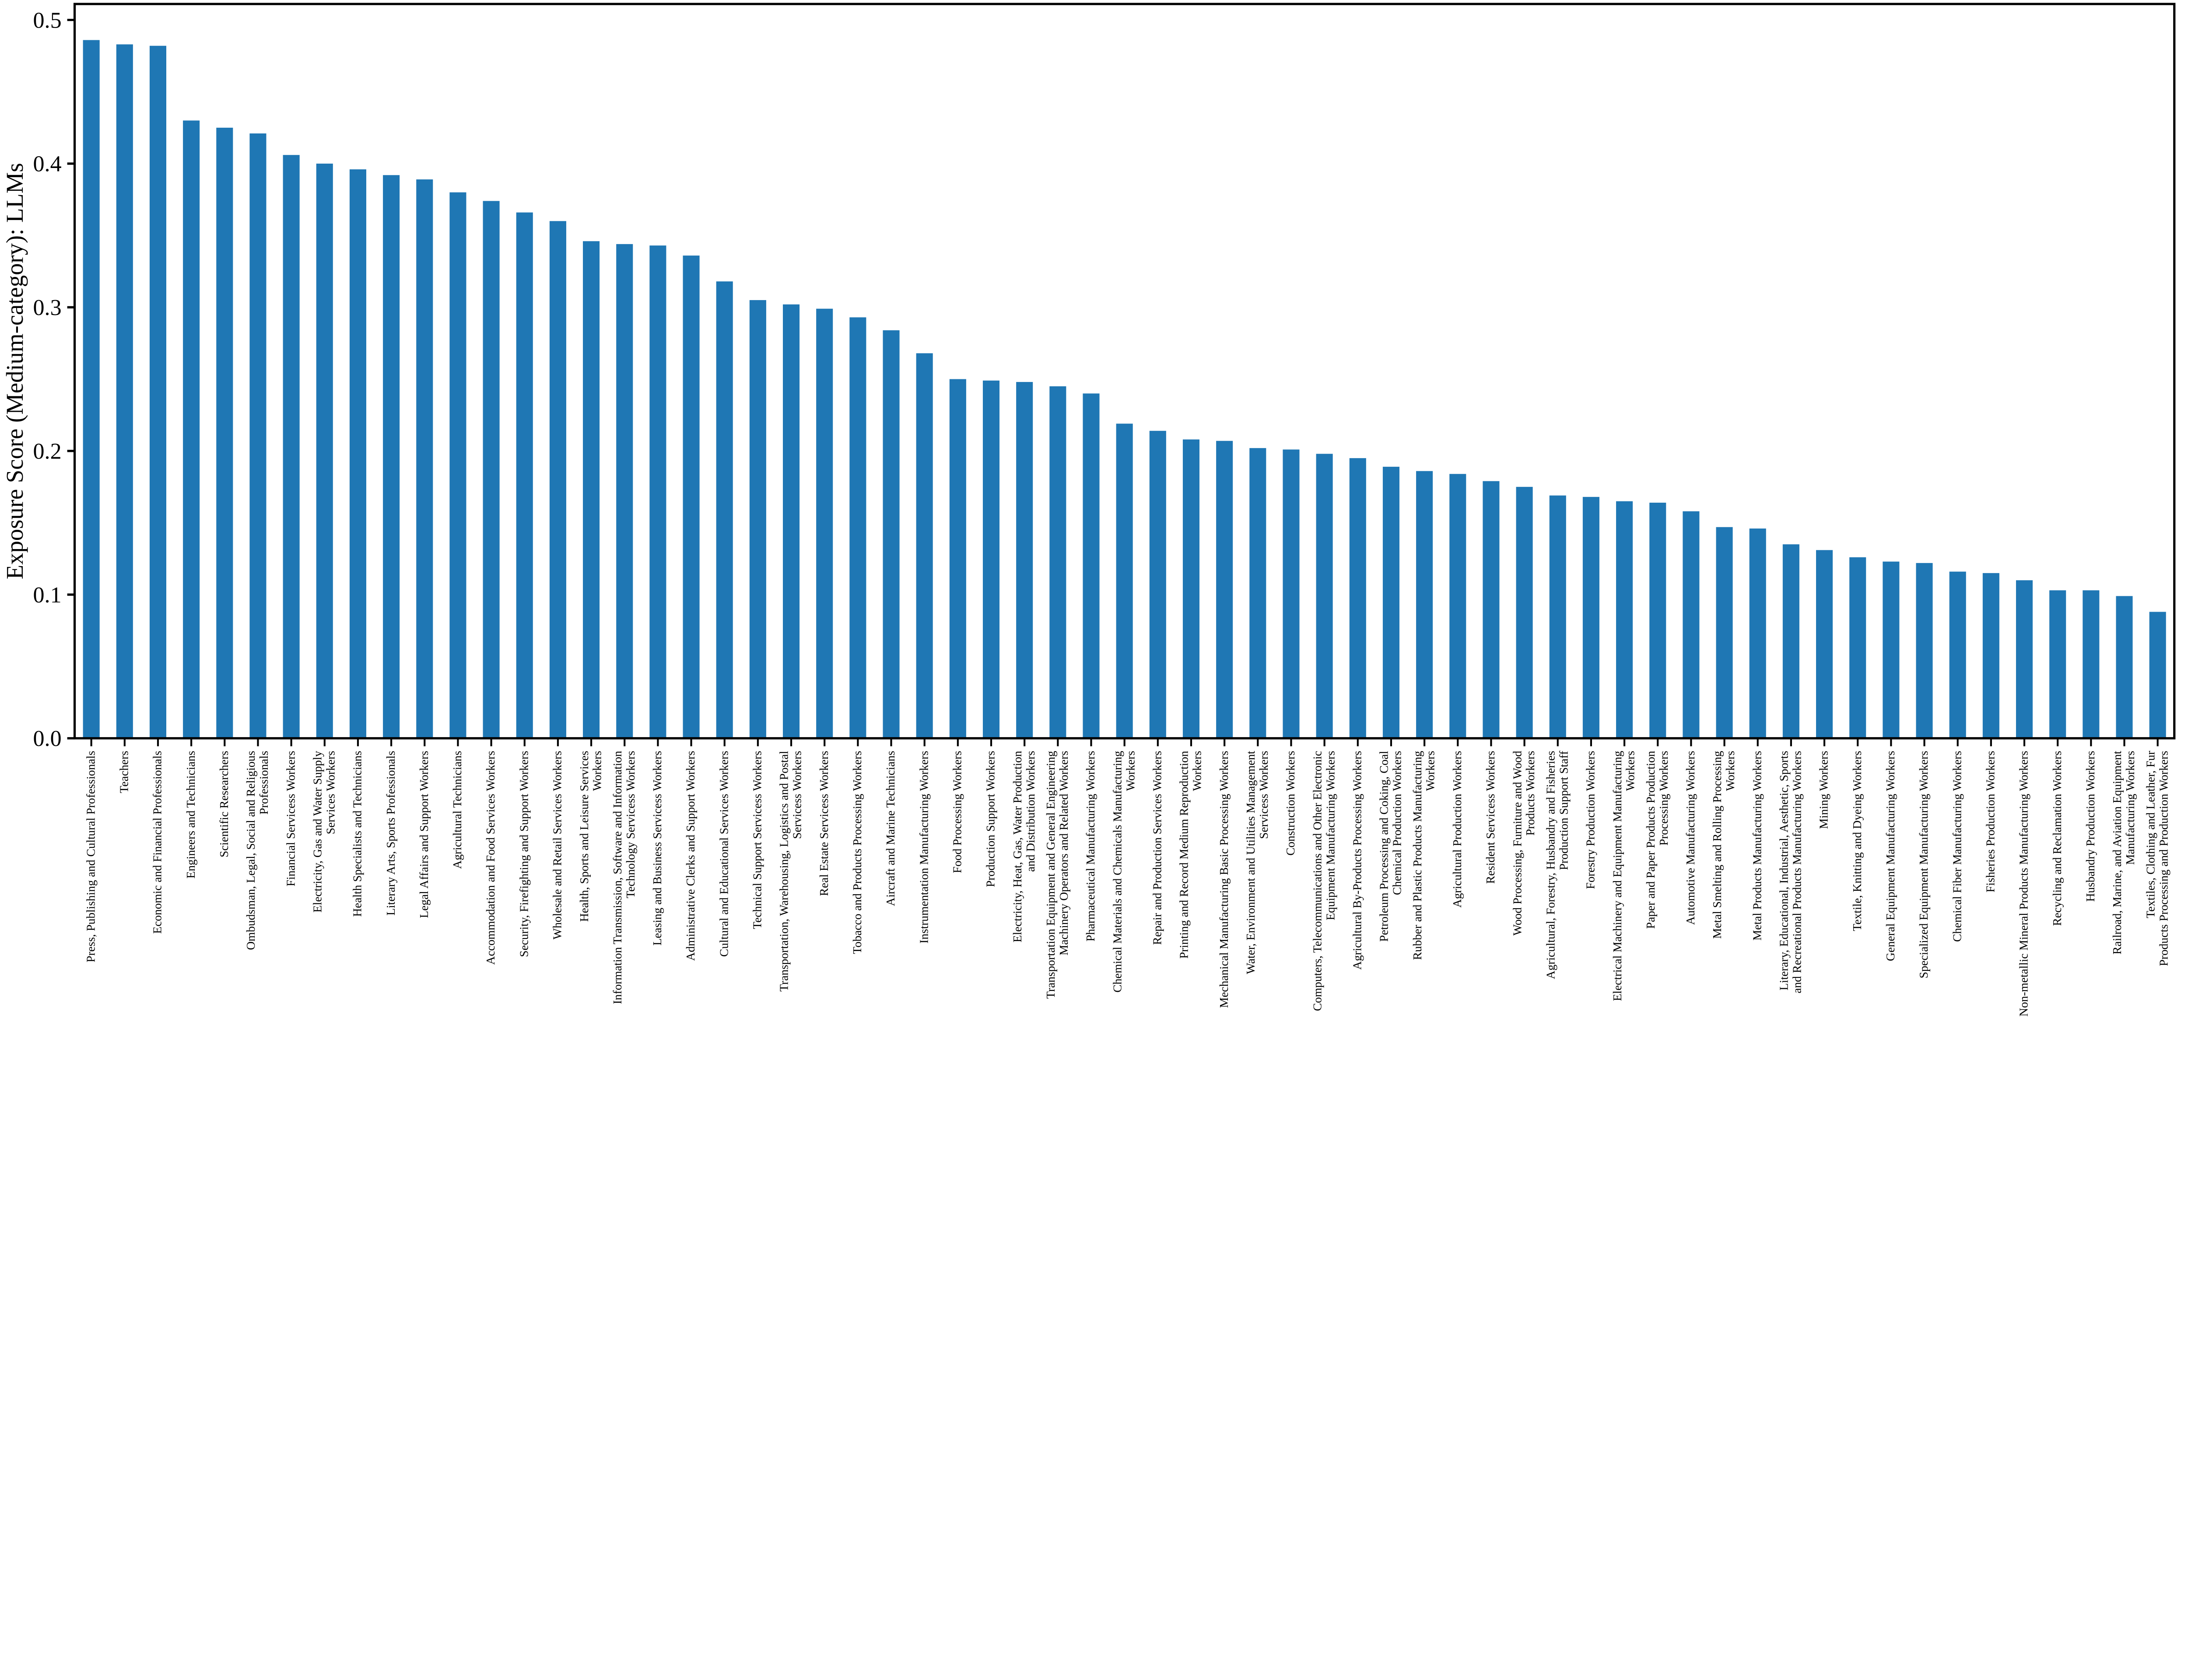  I want to click on x-tick-label: Machinery Operators and Related Workers, so click(1063, 853).